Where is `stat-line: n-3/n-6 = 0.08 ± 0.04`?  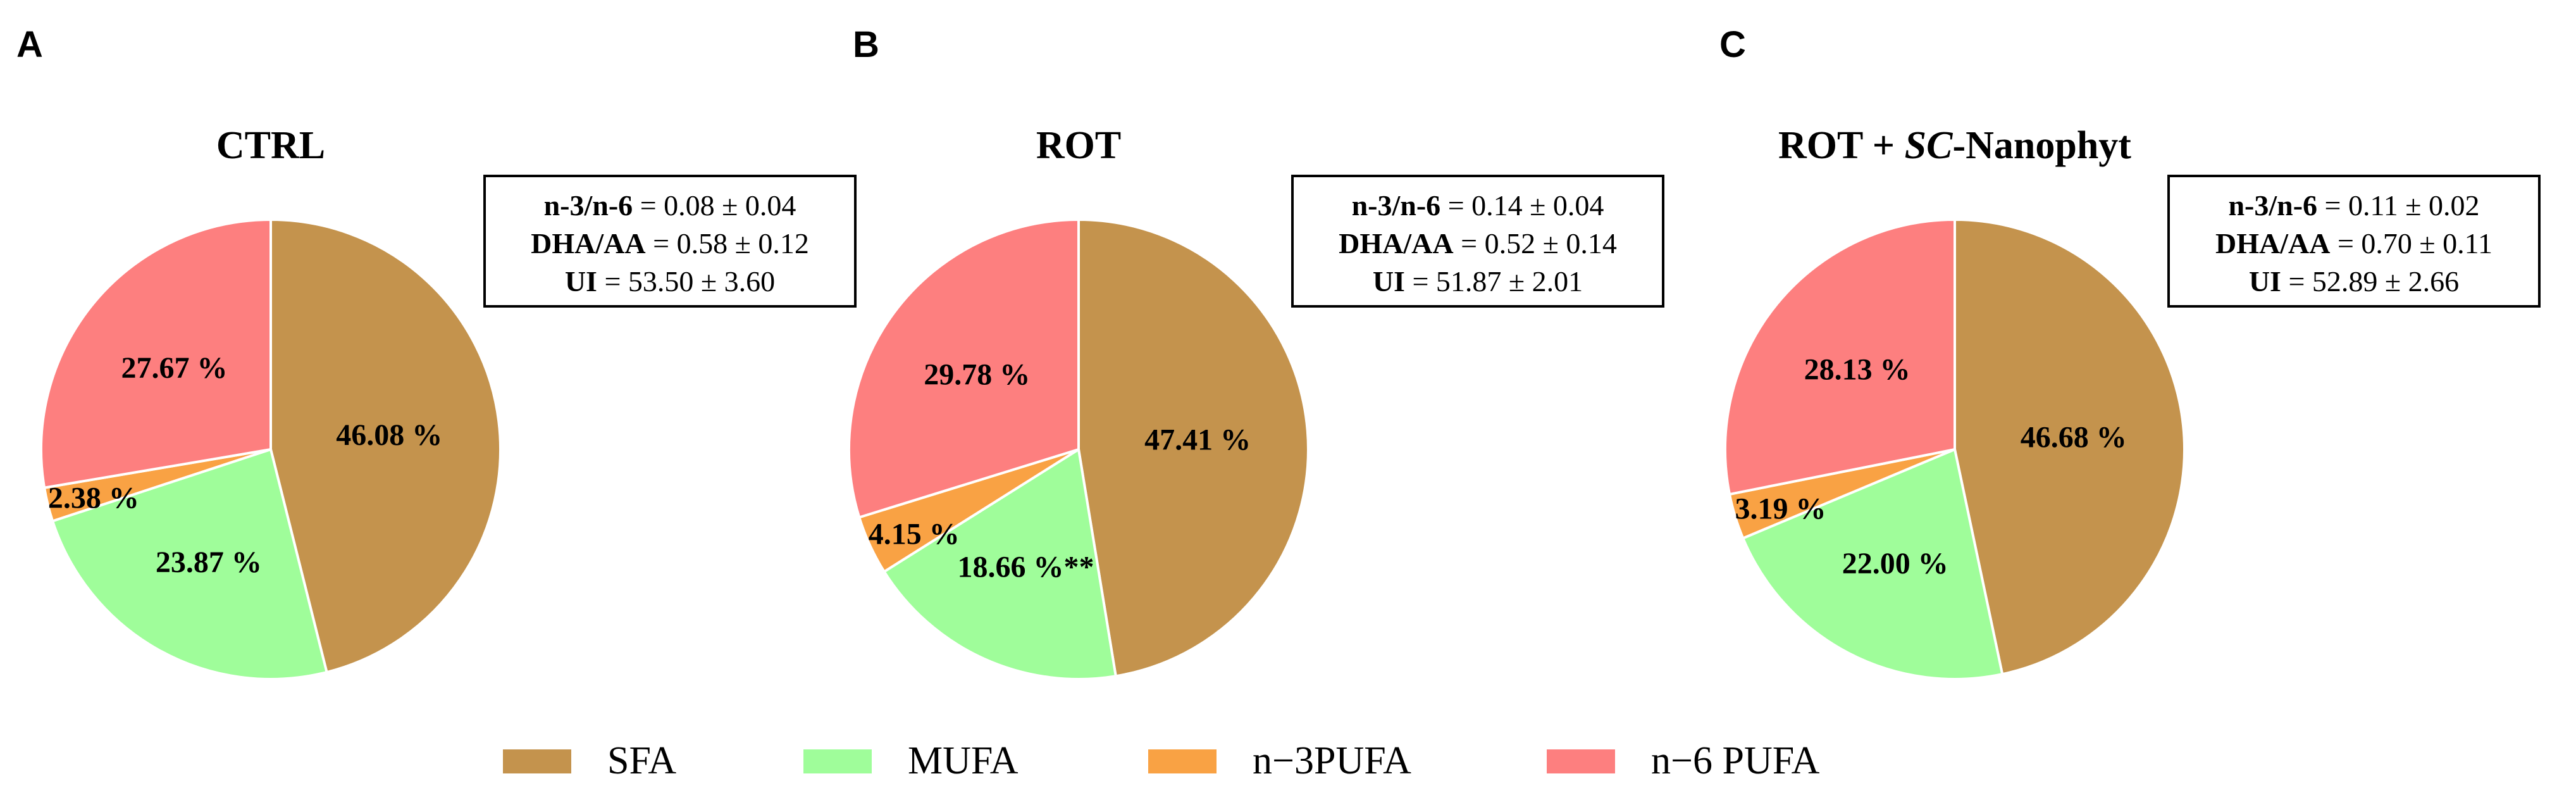
stat-line: n-3/n-6 = 0.08 ± 0.04 is located at coordinates (670, 205).